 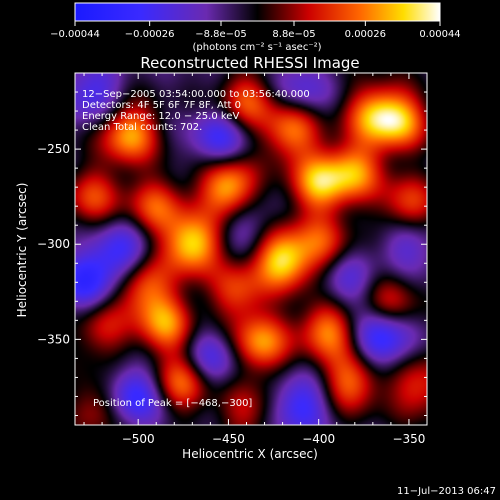 What do you see at coordinates (318, 439) in the screenshot?
I see `x-tick-label: −400` at bounding box center [318, 439].